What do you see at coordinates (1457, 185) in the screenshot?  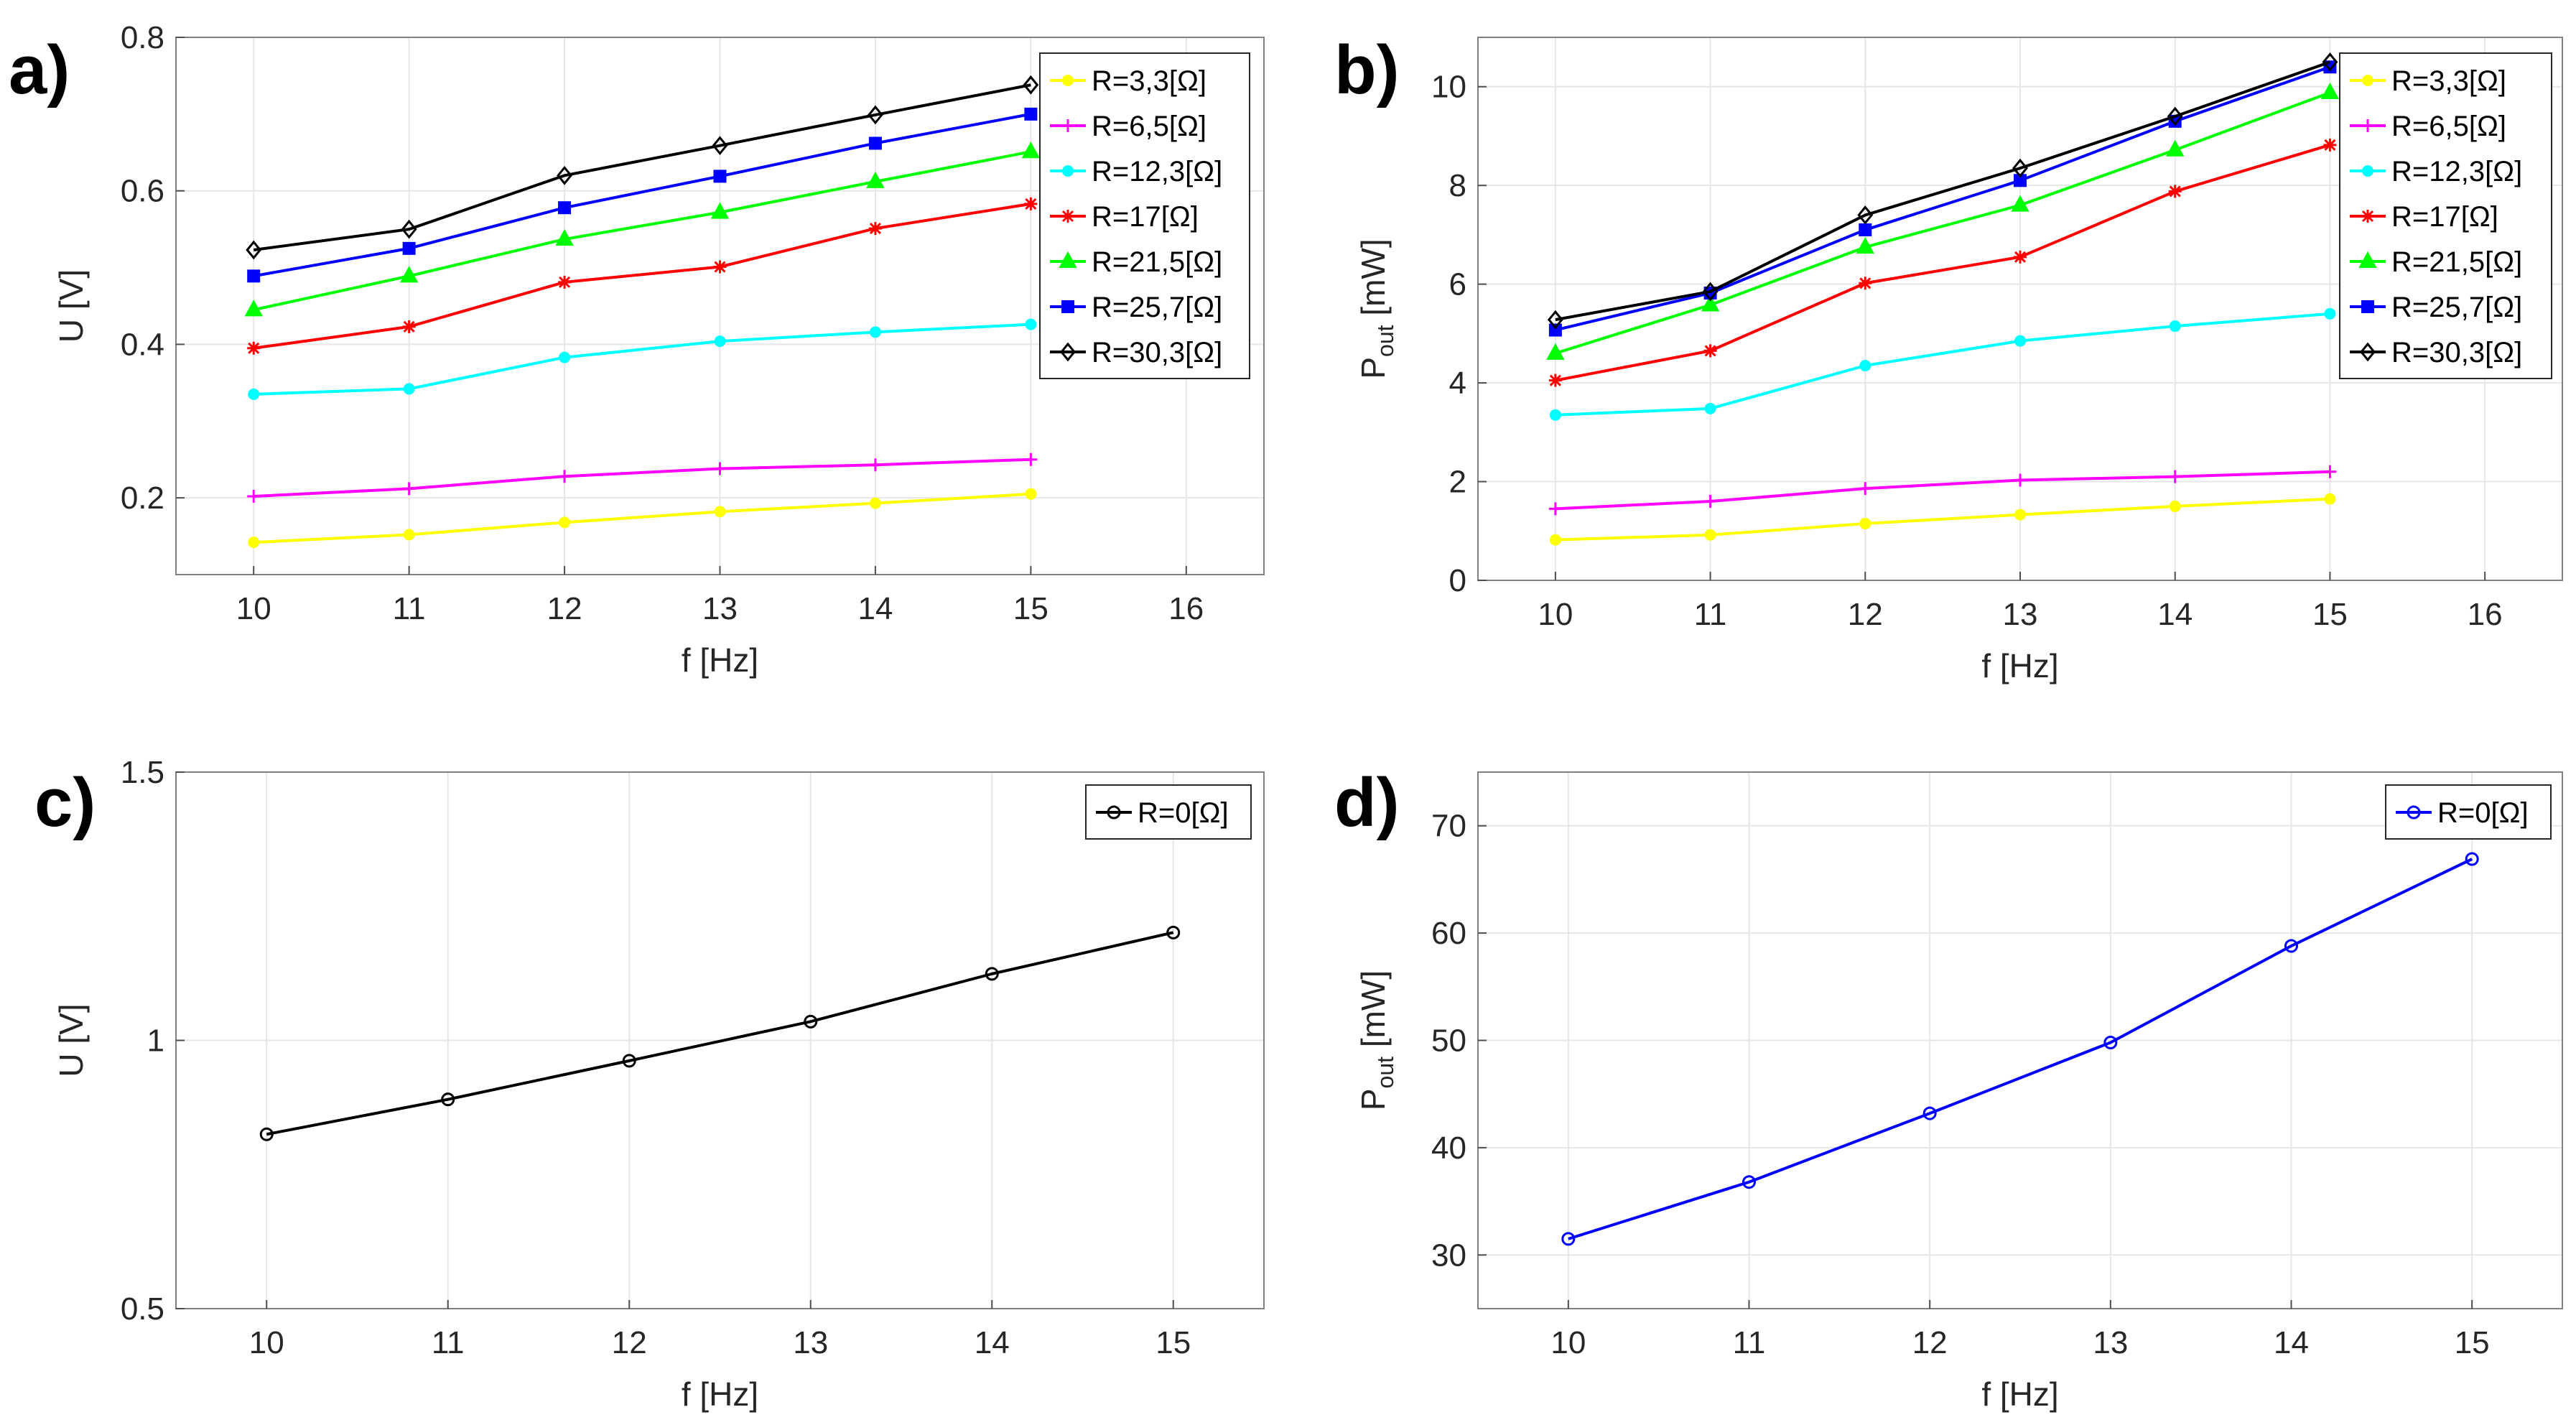 I see `y-tick-label: 8` at bounding box center [1457, 185].